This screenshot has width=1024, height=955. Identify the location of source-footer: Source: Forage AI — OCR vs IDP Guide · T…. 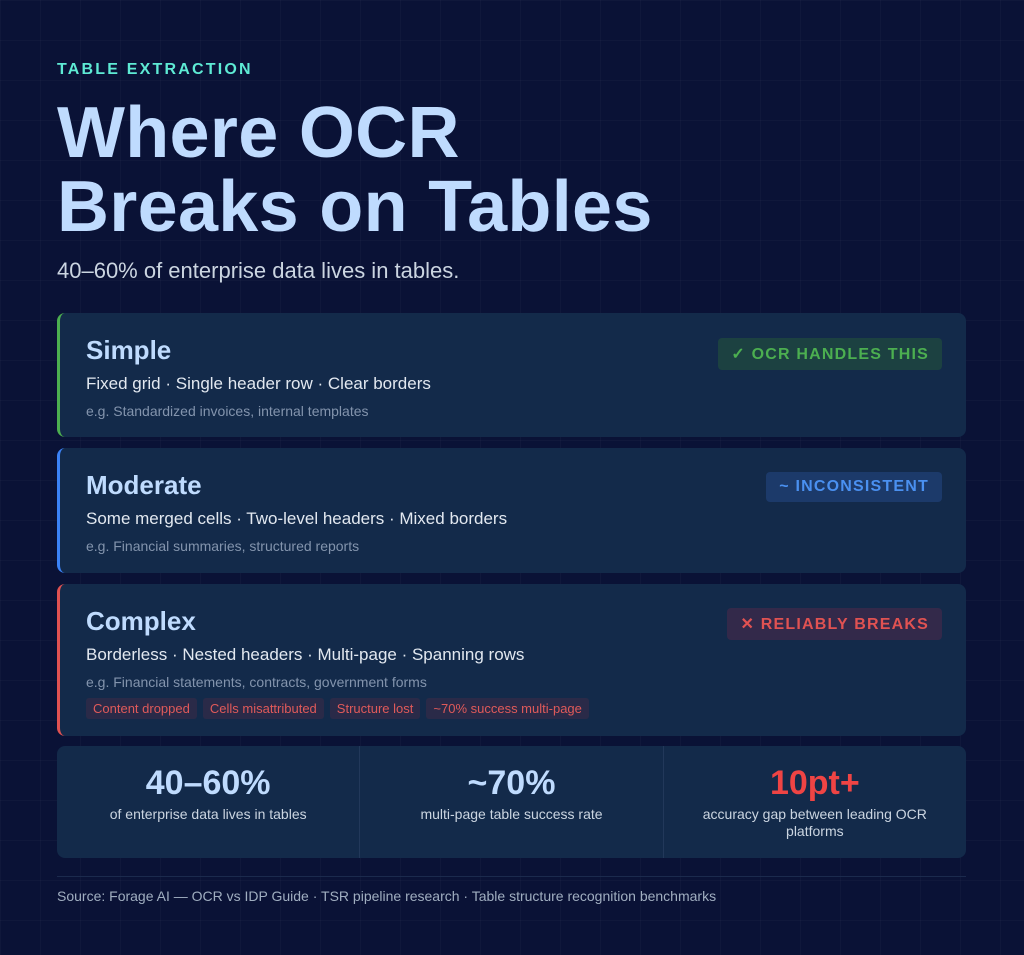
(387, 896).